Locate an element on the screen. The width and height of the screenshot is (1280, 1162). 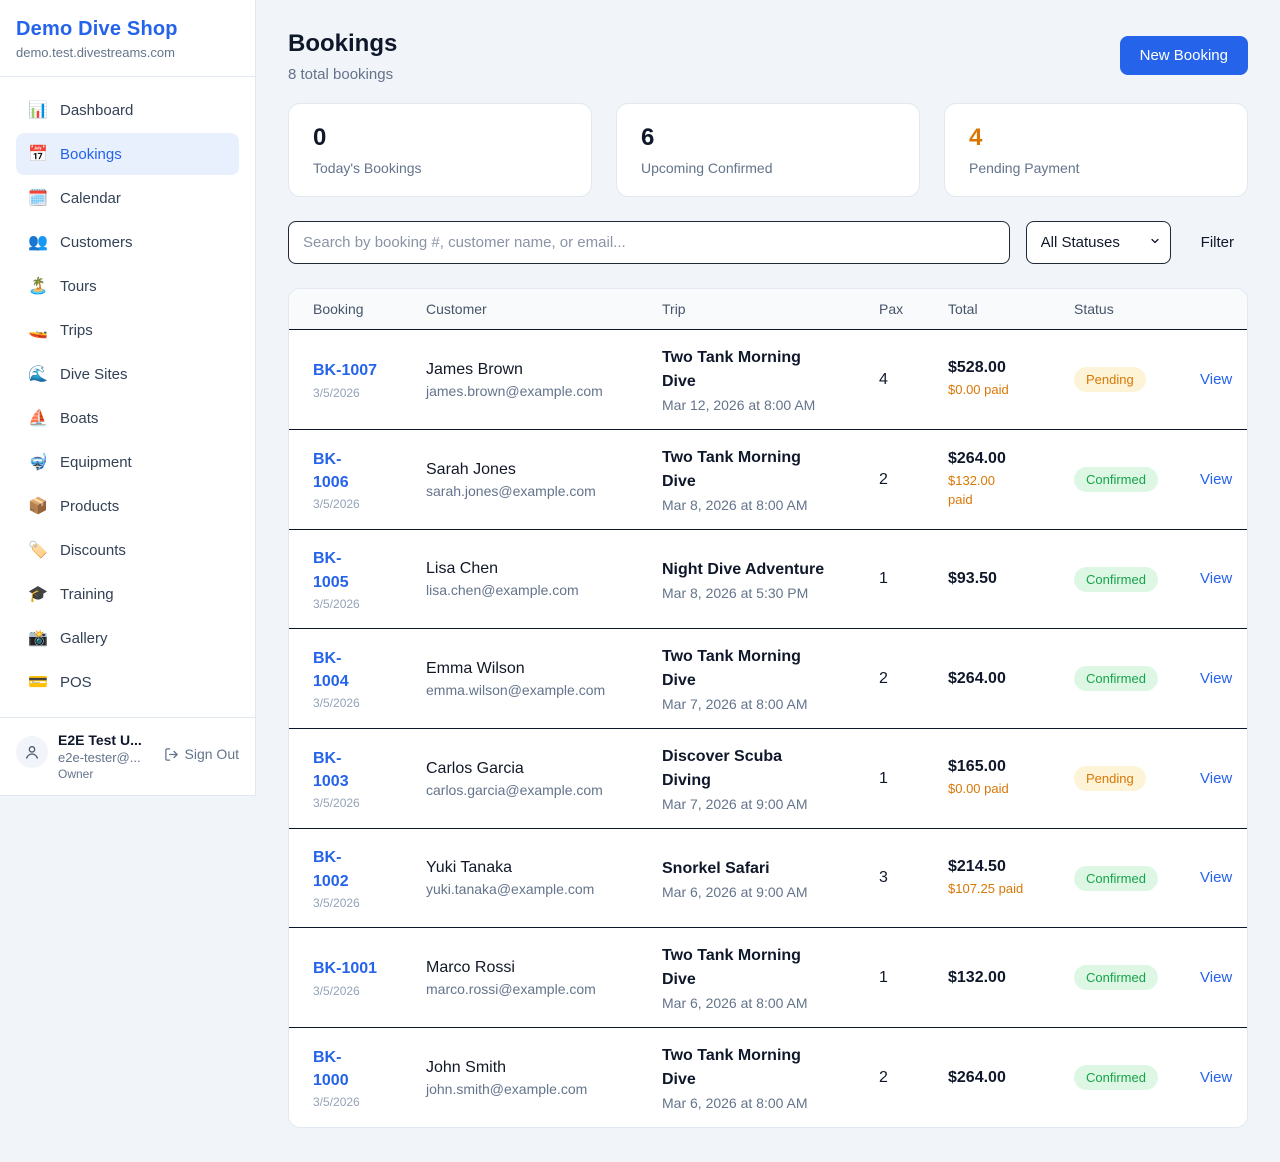
calendar-icon: 📅 is located at coordinates (38, 154).